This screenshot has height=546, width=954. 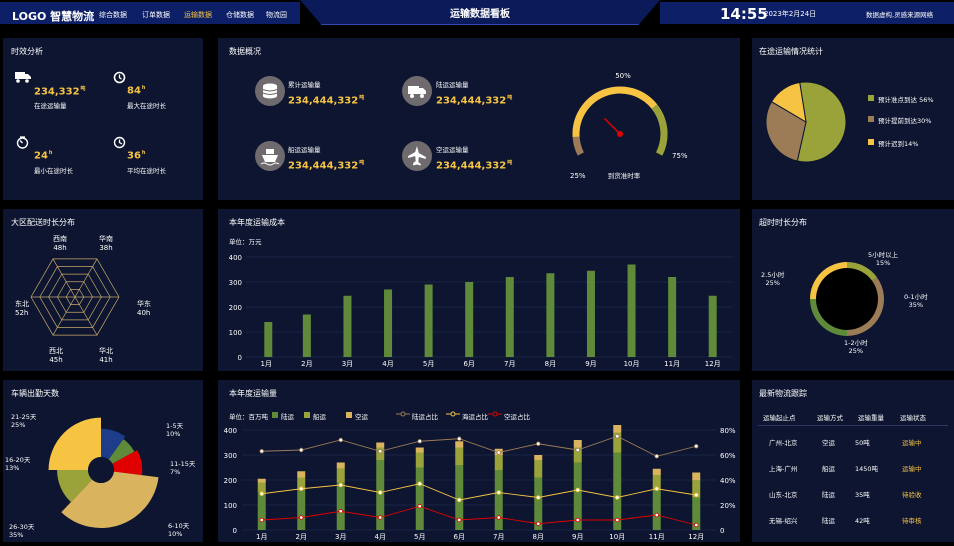 I want to click on x-tick-2: 3月, so click(x=347, y=364).